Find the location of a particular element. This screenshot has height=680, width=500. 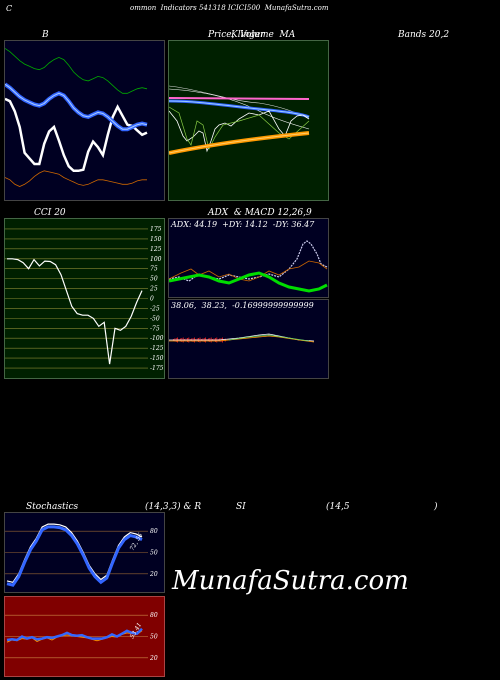

stochastics-params: (14,3,3) & R is located at coordinates (173, 507).